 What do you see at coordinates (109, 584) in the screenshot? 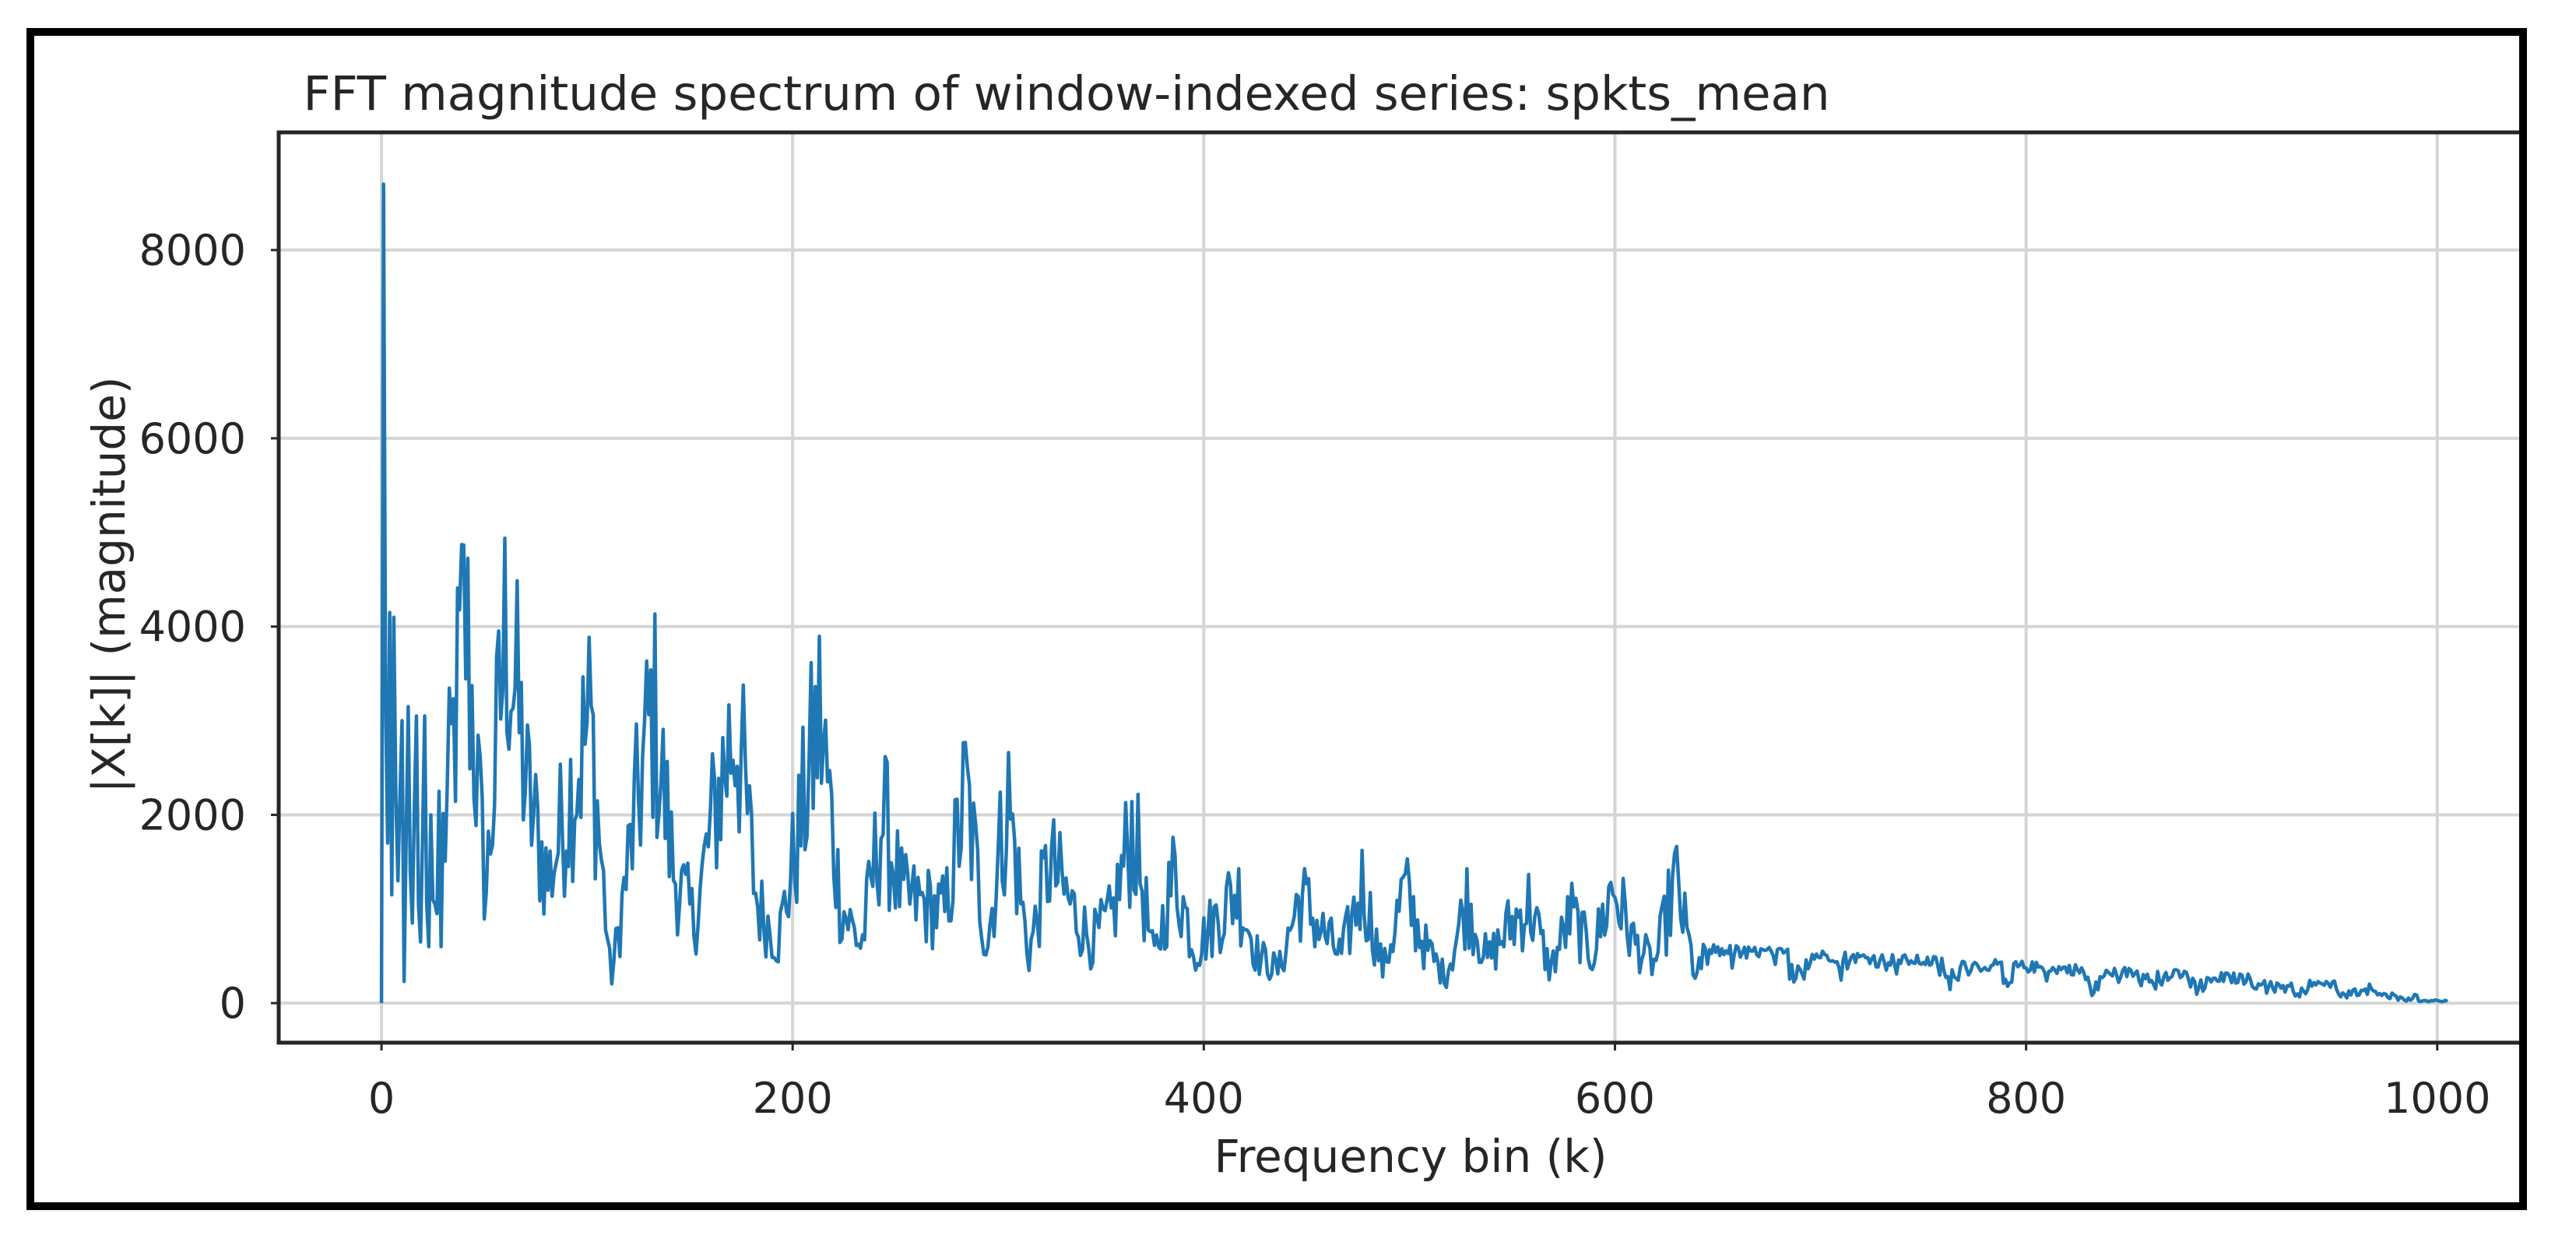
I see `y-axis-title: |X[k]| (magnitude)` at bounding box center [109, 584].